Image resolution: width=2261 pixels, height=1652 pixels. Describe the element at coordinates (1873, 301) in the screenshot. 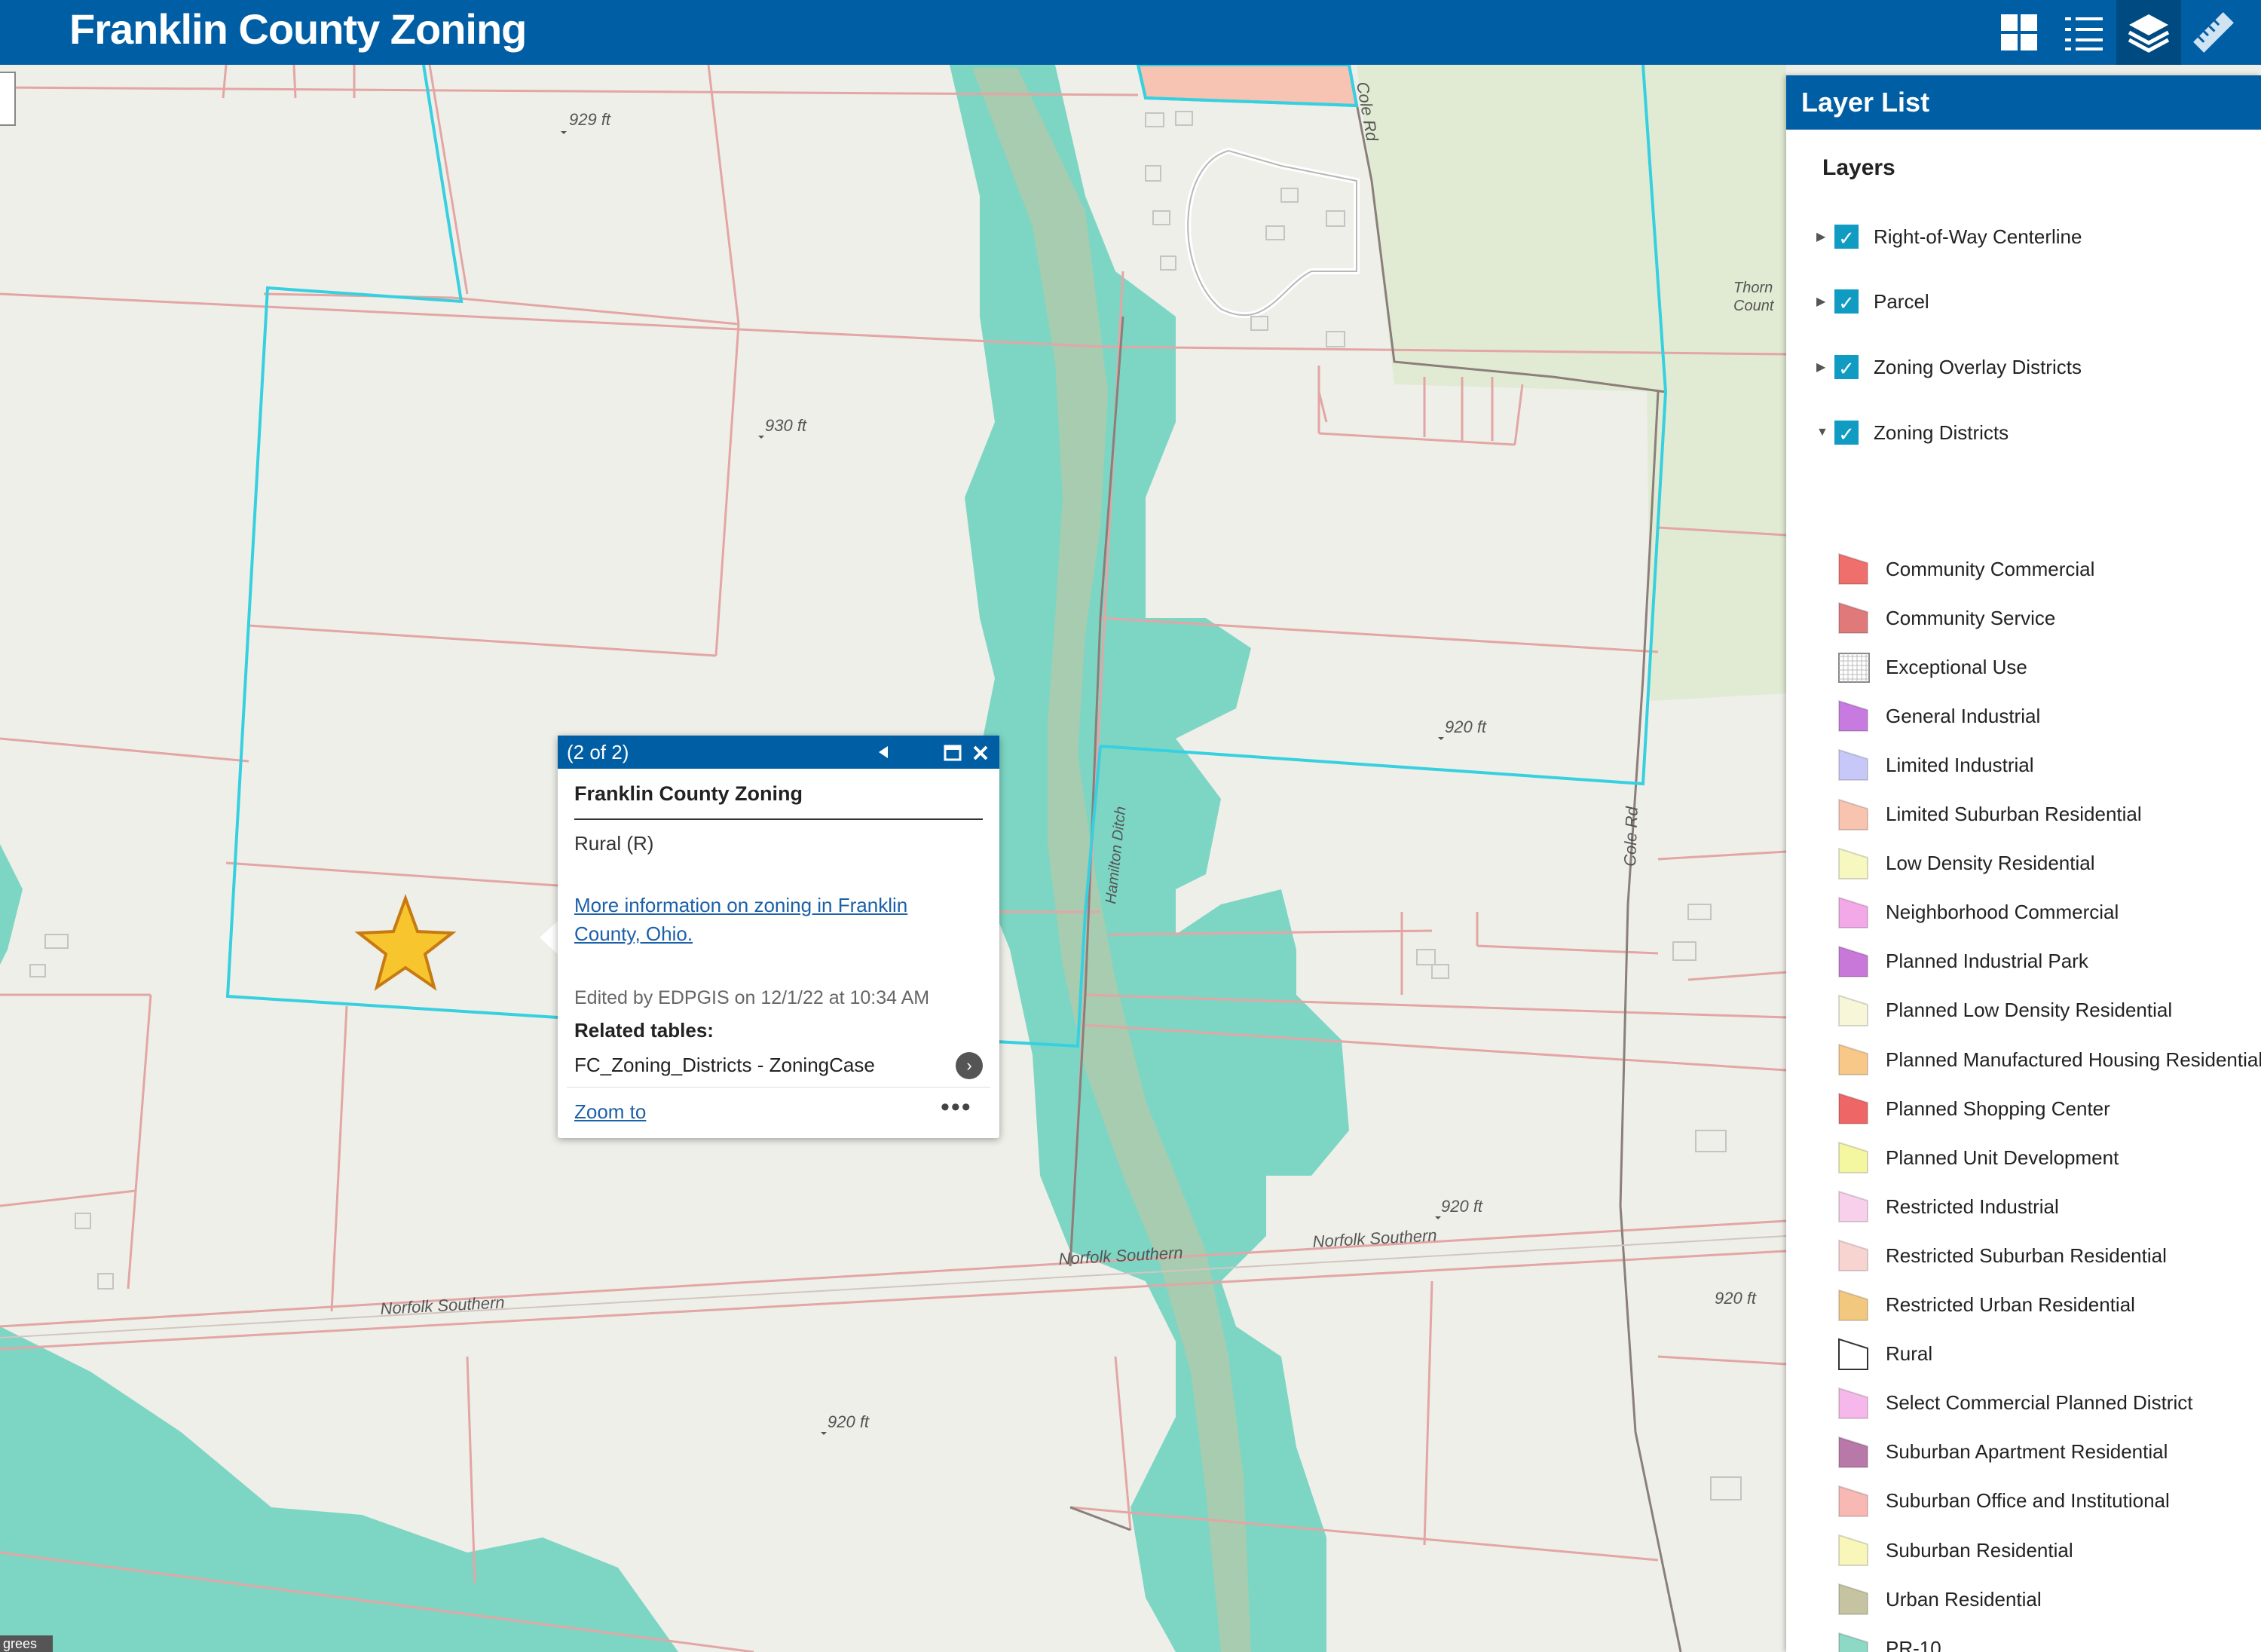

I see `layer-row-parcel: ▶ ✓ Parcel` at that location.